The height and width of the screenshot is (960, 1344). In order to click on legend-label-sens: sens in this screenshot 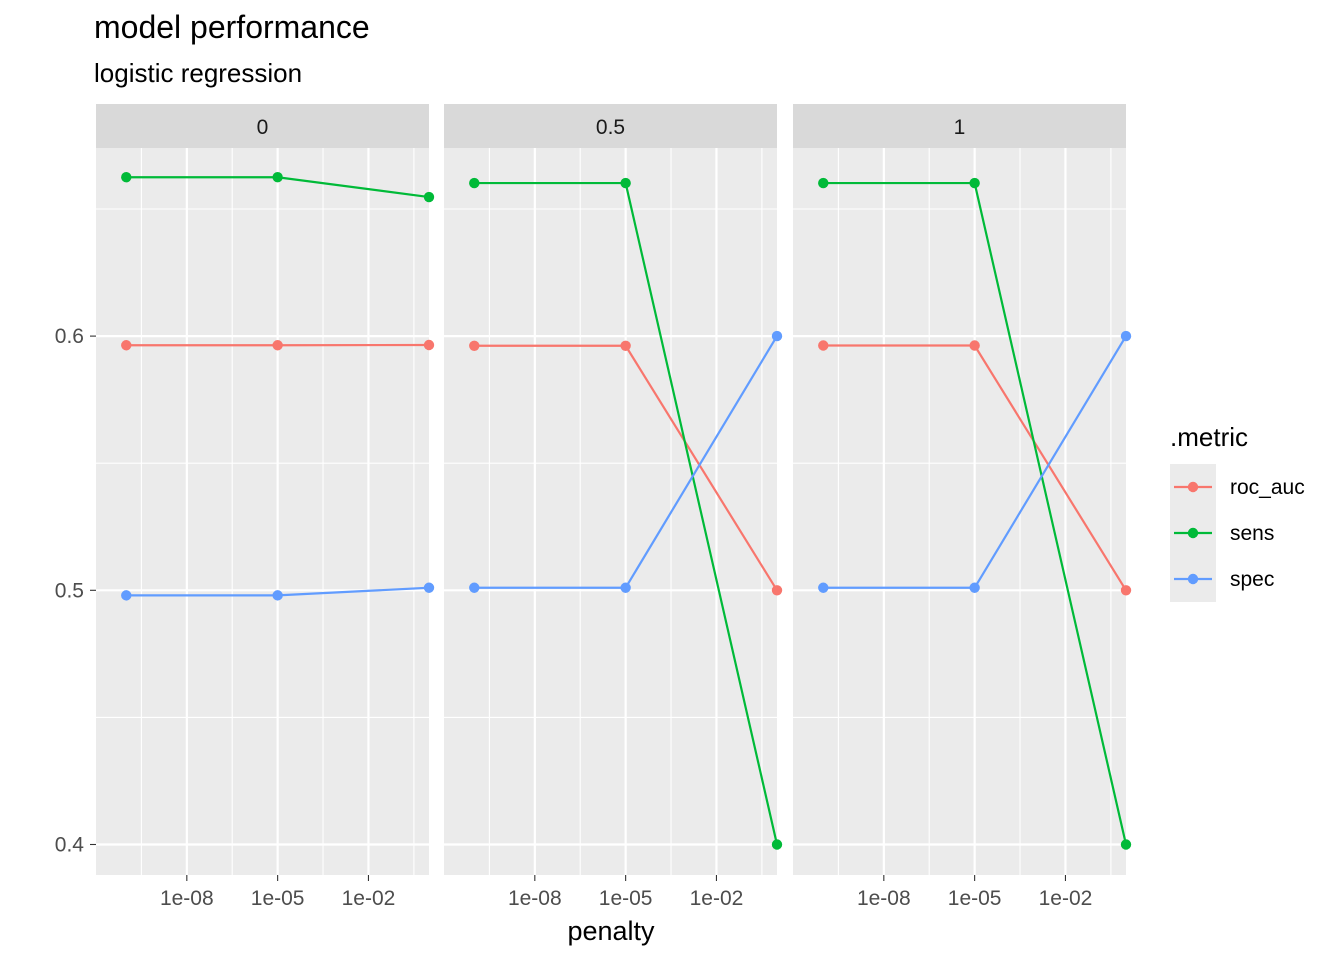, I will do `click(1252, 533)`.